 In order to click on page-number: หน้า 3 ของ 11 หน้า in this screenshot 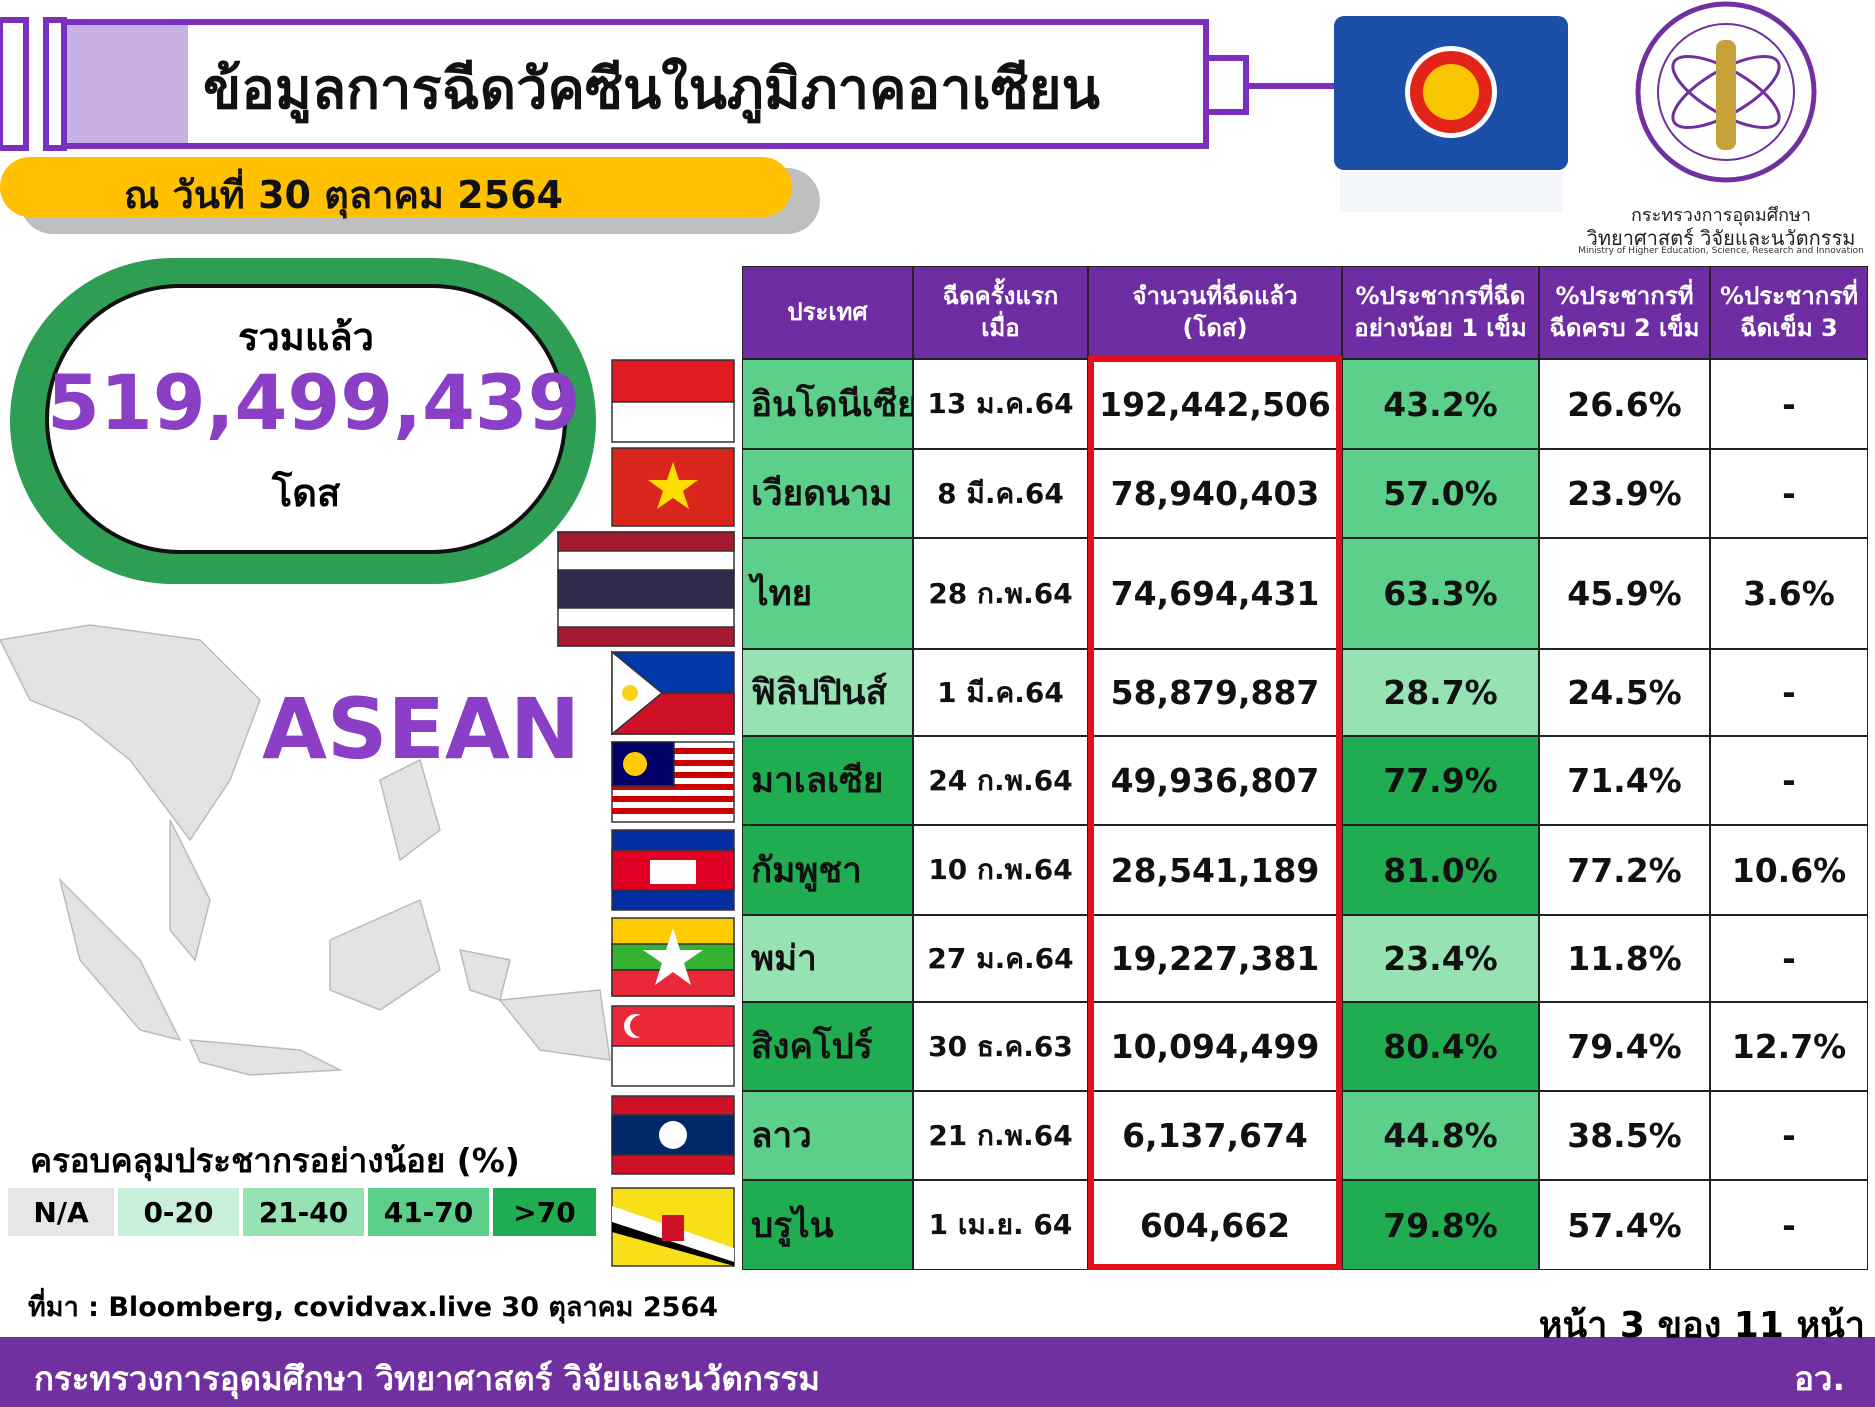, I will do `click(1701, 1325)`.